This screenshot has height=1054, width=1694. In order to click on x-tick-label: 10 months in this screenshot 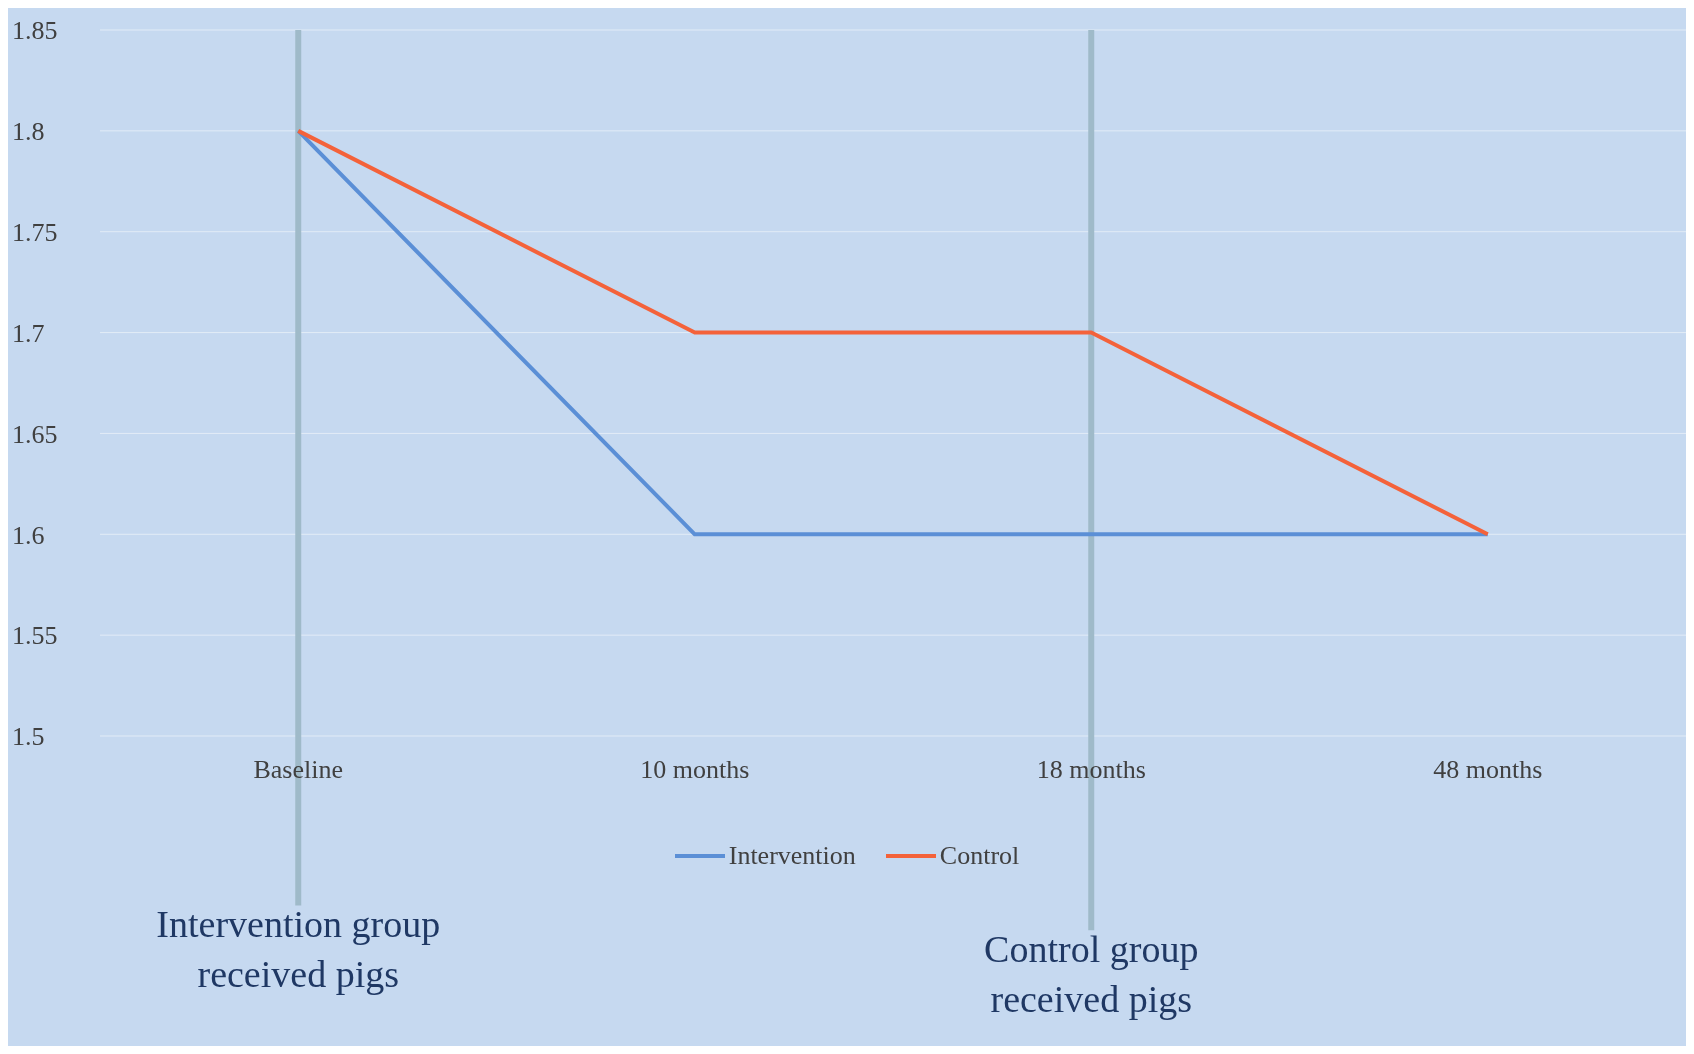, I will do `click(695, 770)`.